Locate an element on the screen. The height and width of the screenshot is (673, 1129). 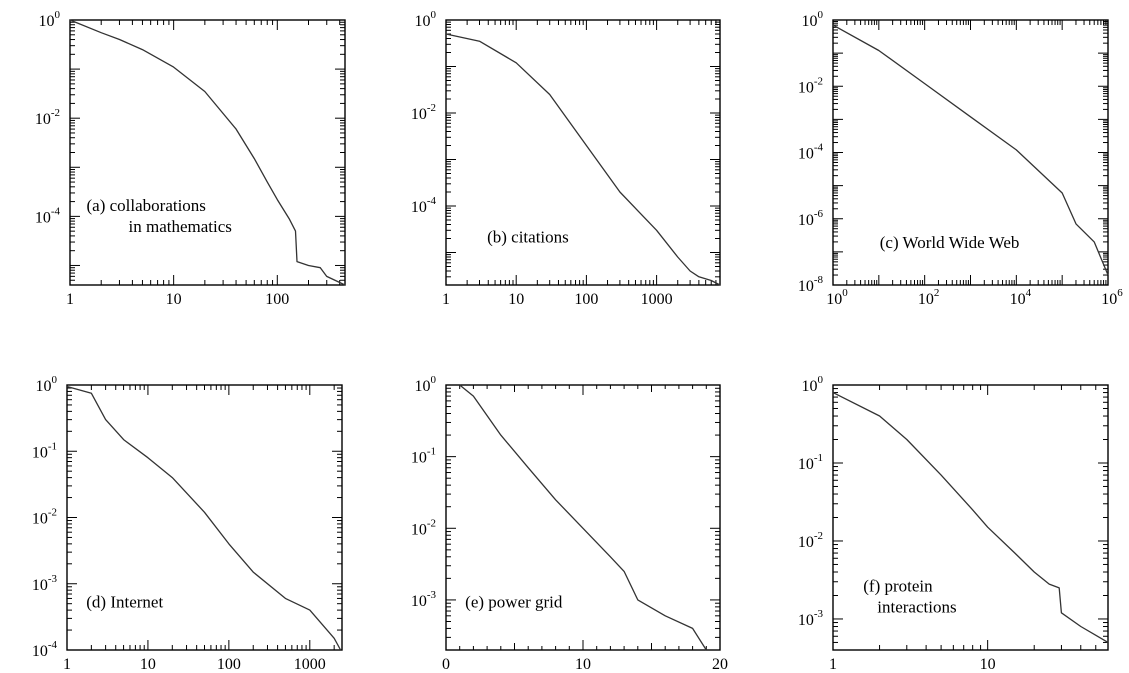
x-tick-label: 0 is located at coordinates (446, 664).